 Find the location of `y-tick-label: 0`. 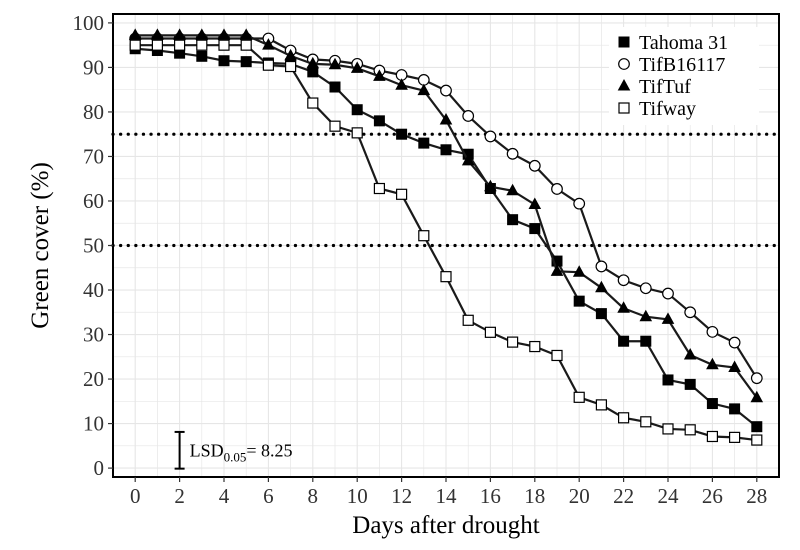

y-tick-label: 0 is located at coordinates (99, 468).